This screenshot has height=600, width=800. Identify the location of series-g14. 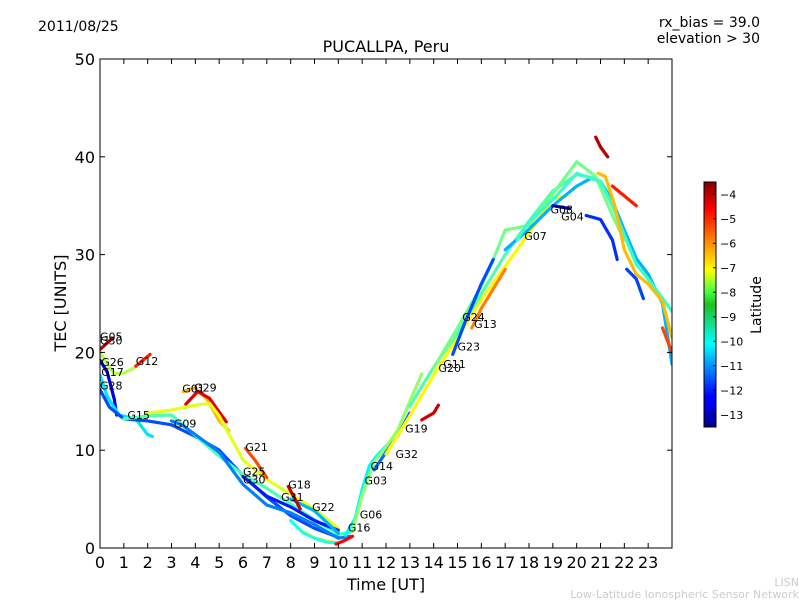
(387, 452).